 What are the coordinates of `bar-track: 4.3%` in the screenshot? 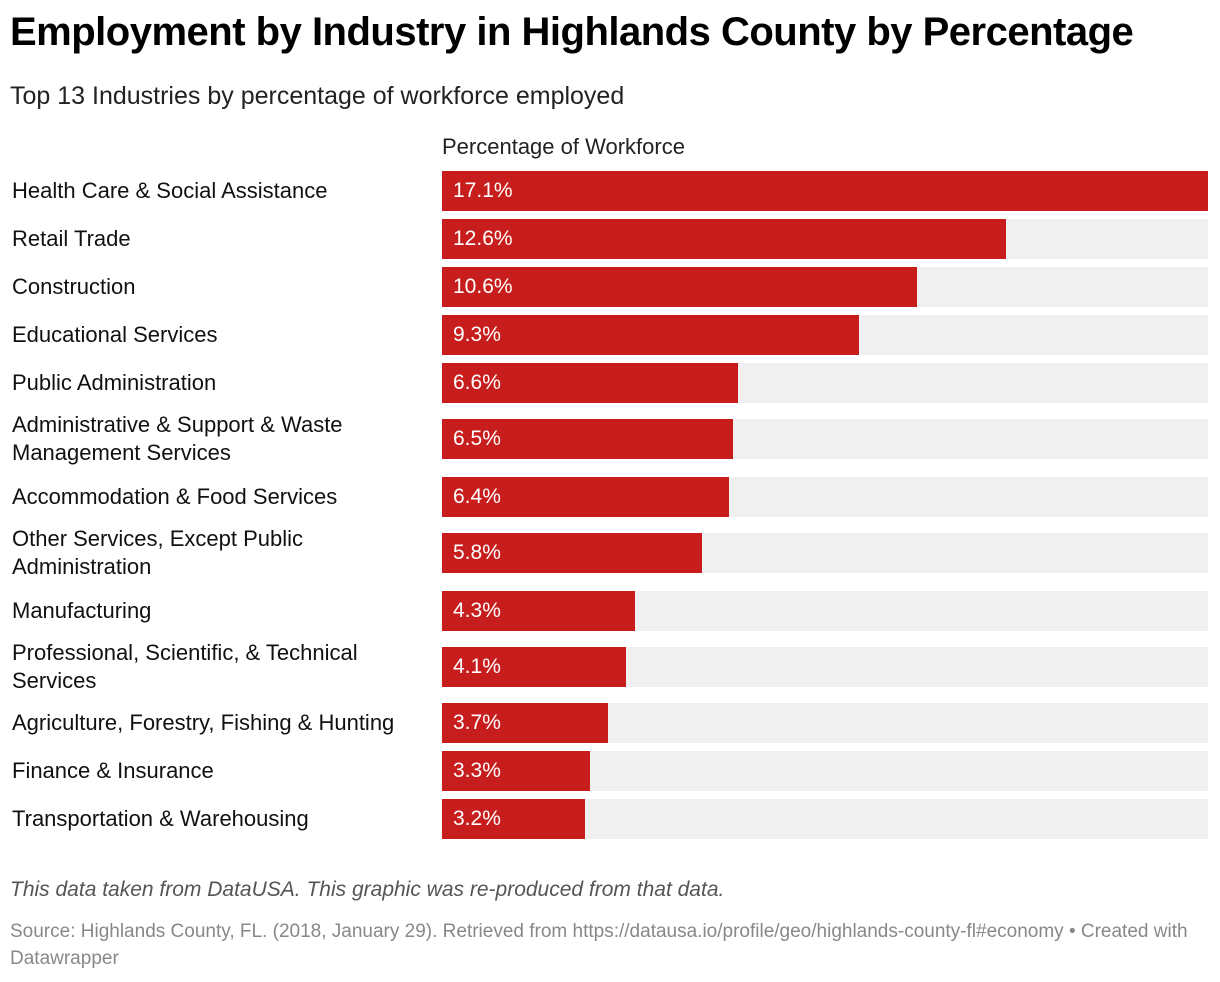 It's located at (825, 611).